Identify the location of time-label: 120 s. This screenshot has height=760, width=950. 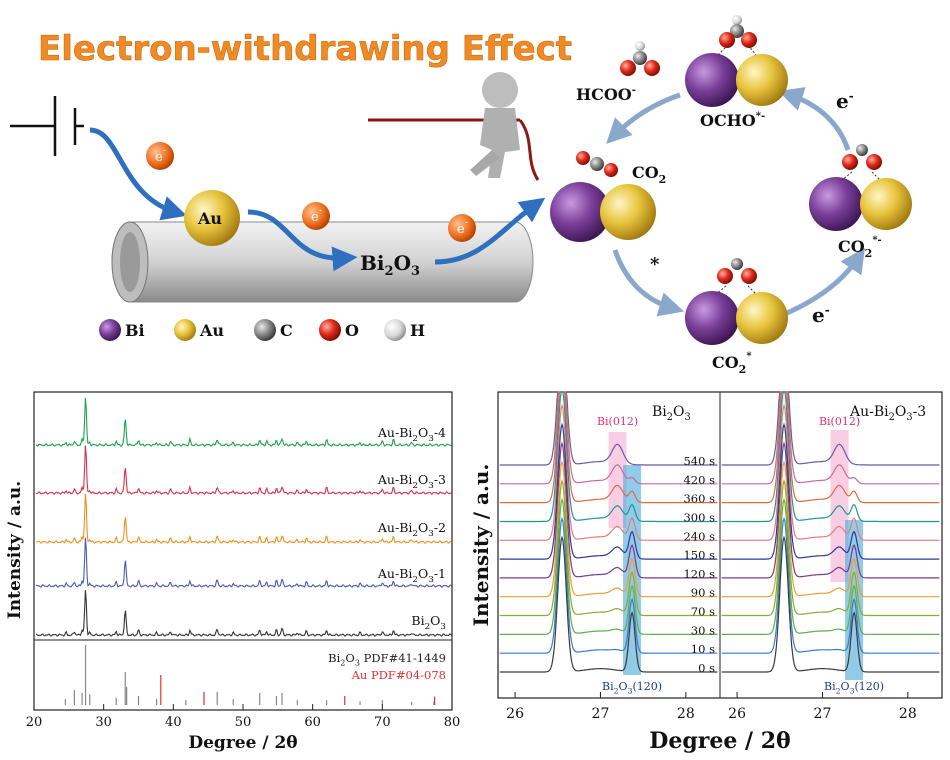
(699, 574).